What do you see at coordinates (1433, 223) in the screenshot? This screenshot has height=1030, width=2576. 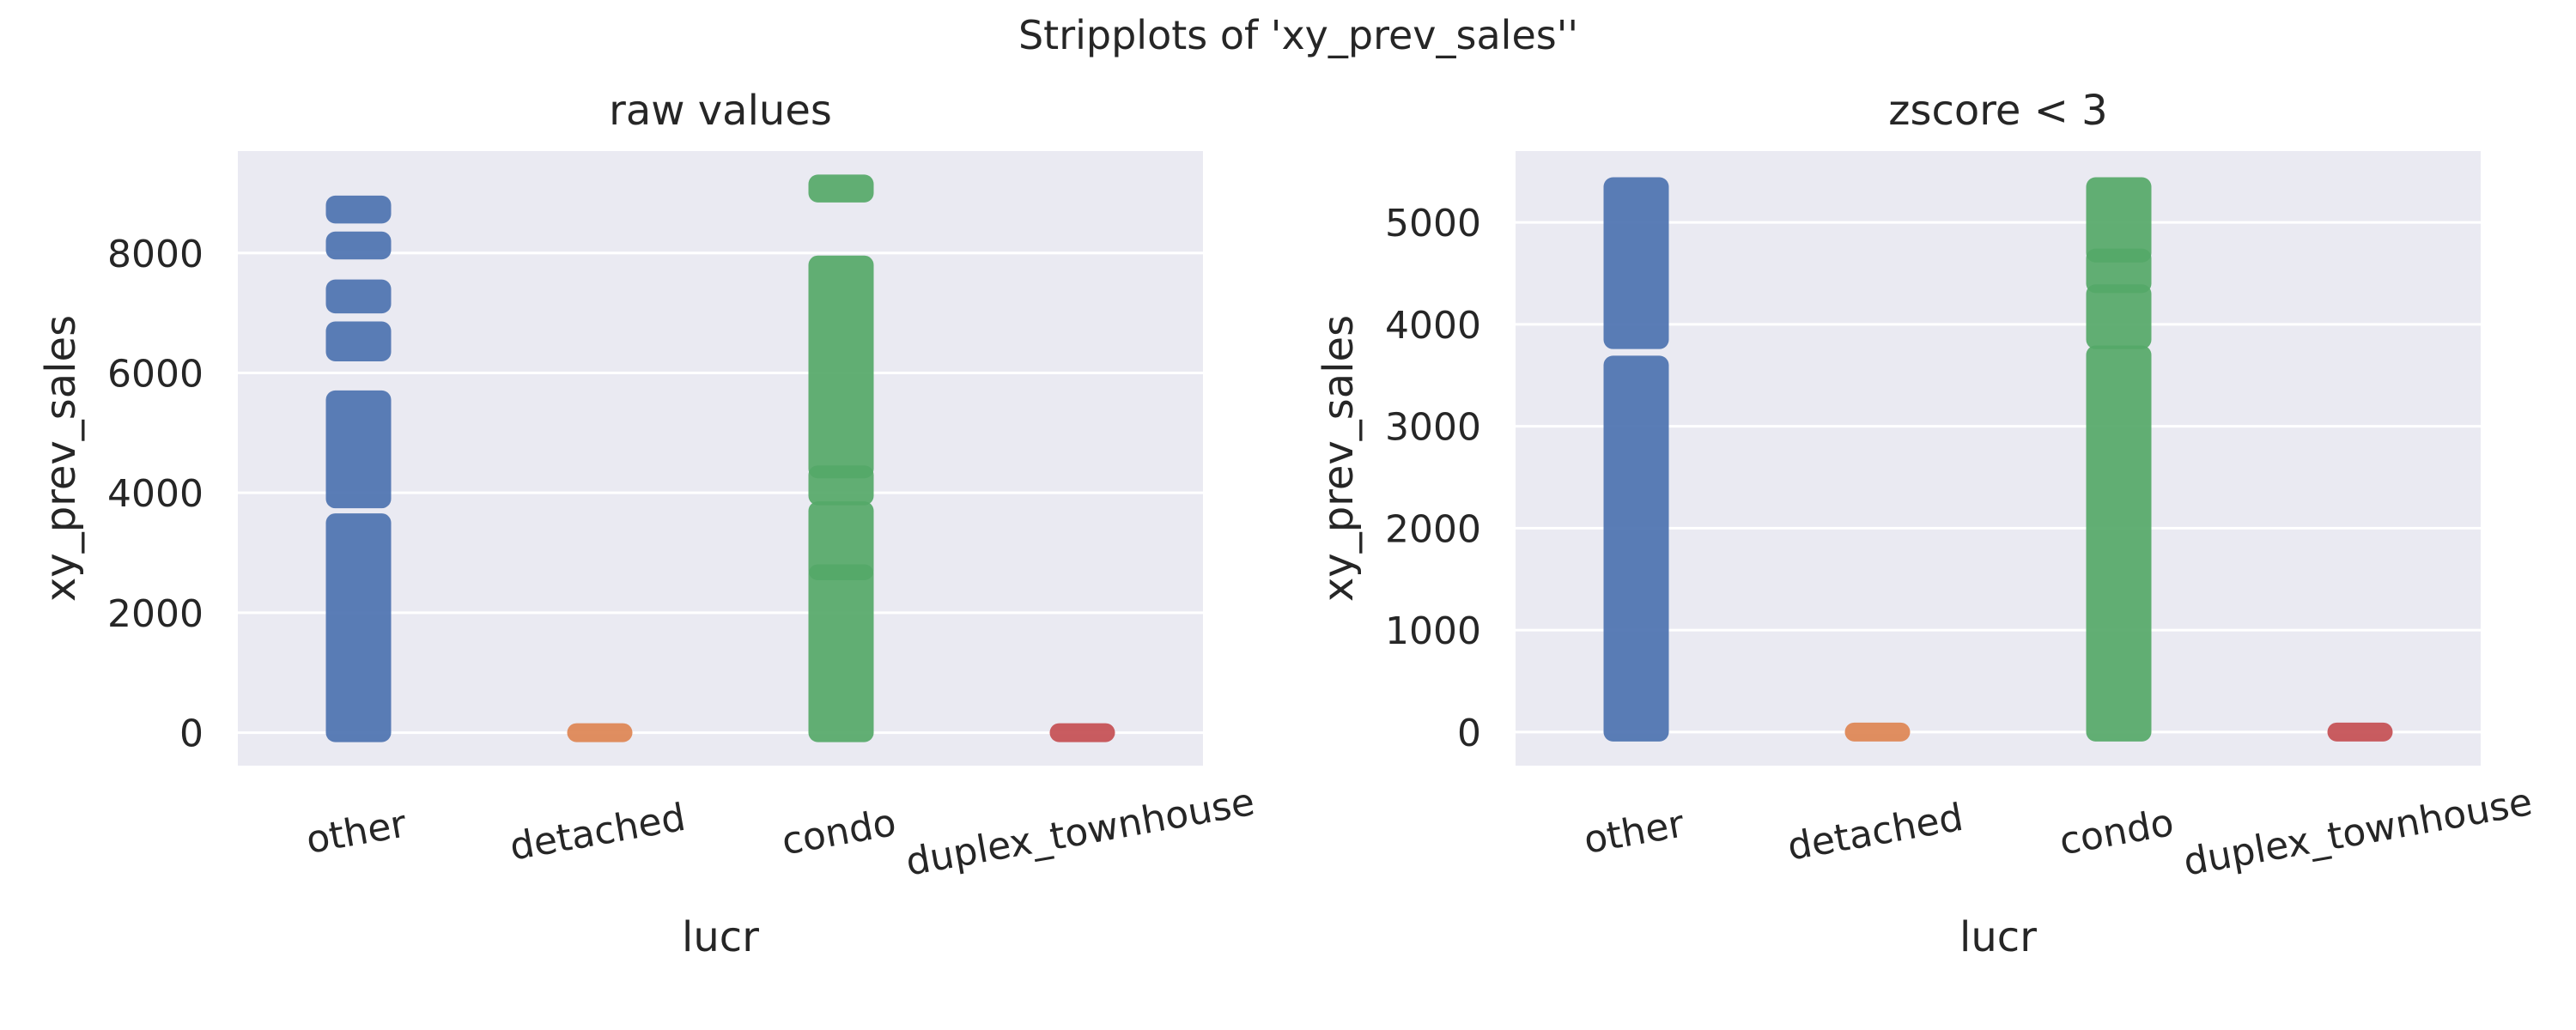 I see `y-tick-label: 5000` at bounding box center [1433, 223].